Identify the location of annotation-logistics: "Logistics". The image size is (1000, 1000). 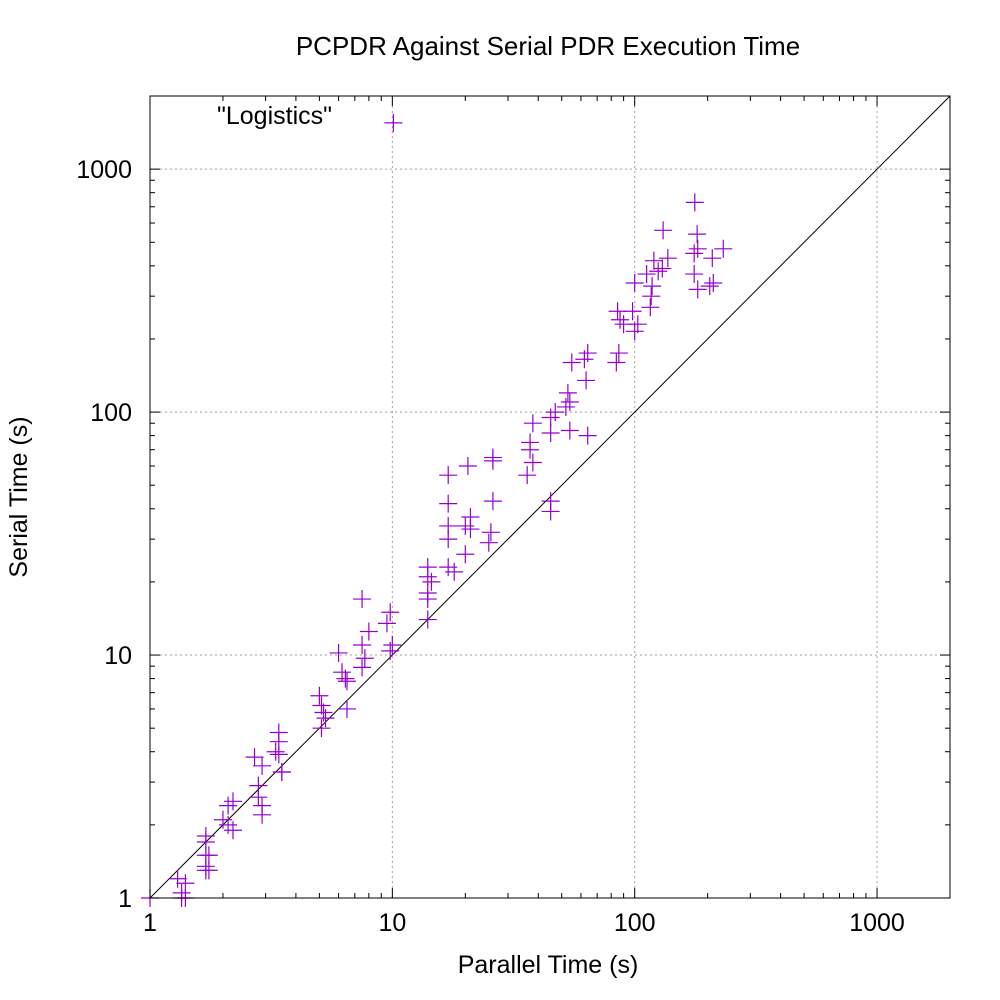
(274, 116).